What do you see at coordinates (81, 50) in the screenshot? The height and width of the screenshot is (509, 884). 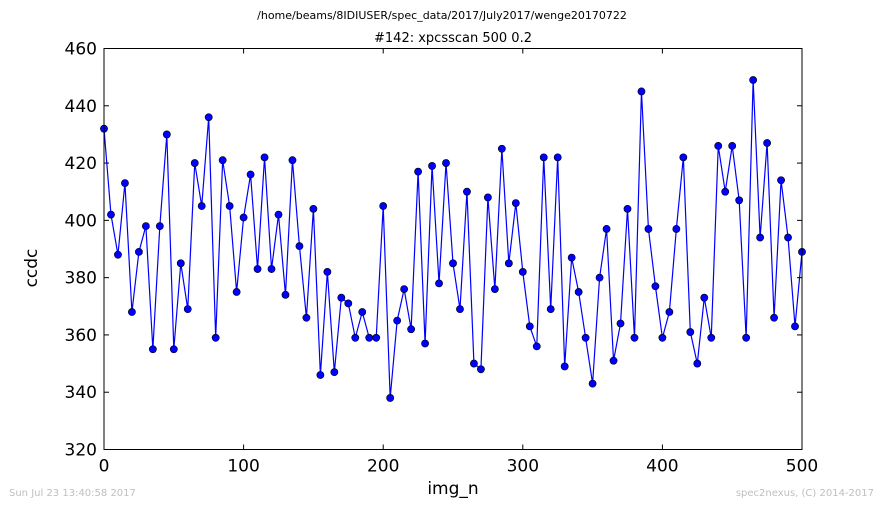 I see `y-tick-label: 460` at bounding box center [81, 50].